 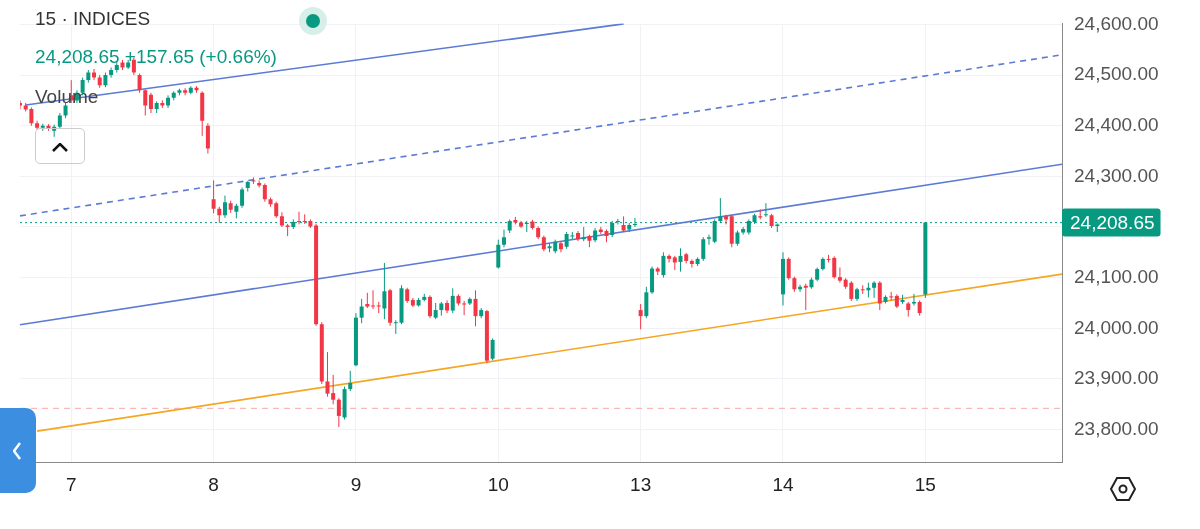 What do you see at coordinates (925, 484) in the screenshot?
I see `x-tick-label: 15` at bounding box center [925, 484].